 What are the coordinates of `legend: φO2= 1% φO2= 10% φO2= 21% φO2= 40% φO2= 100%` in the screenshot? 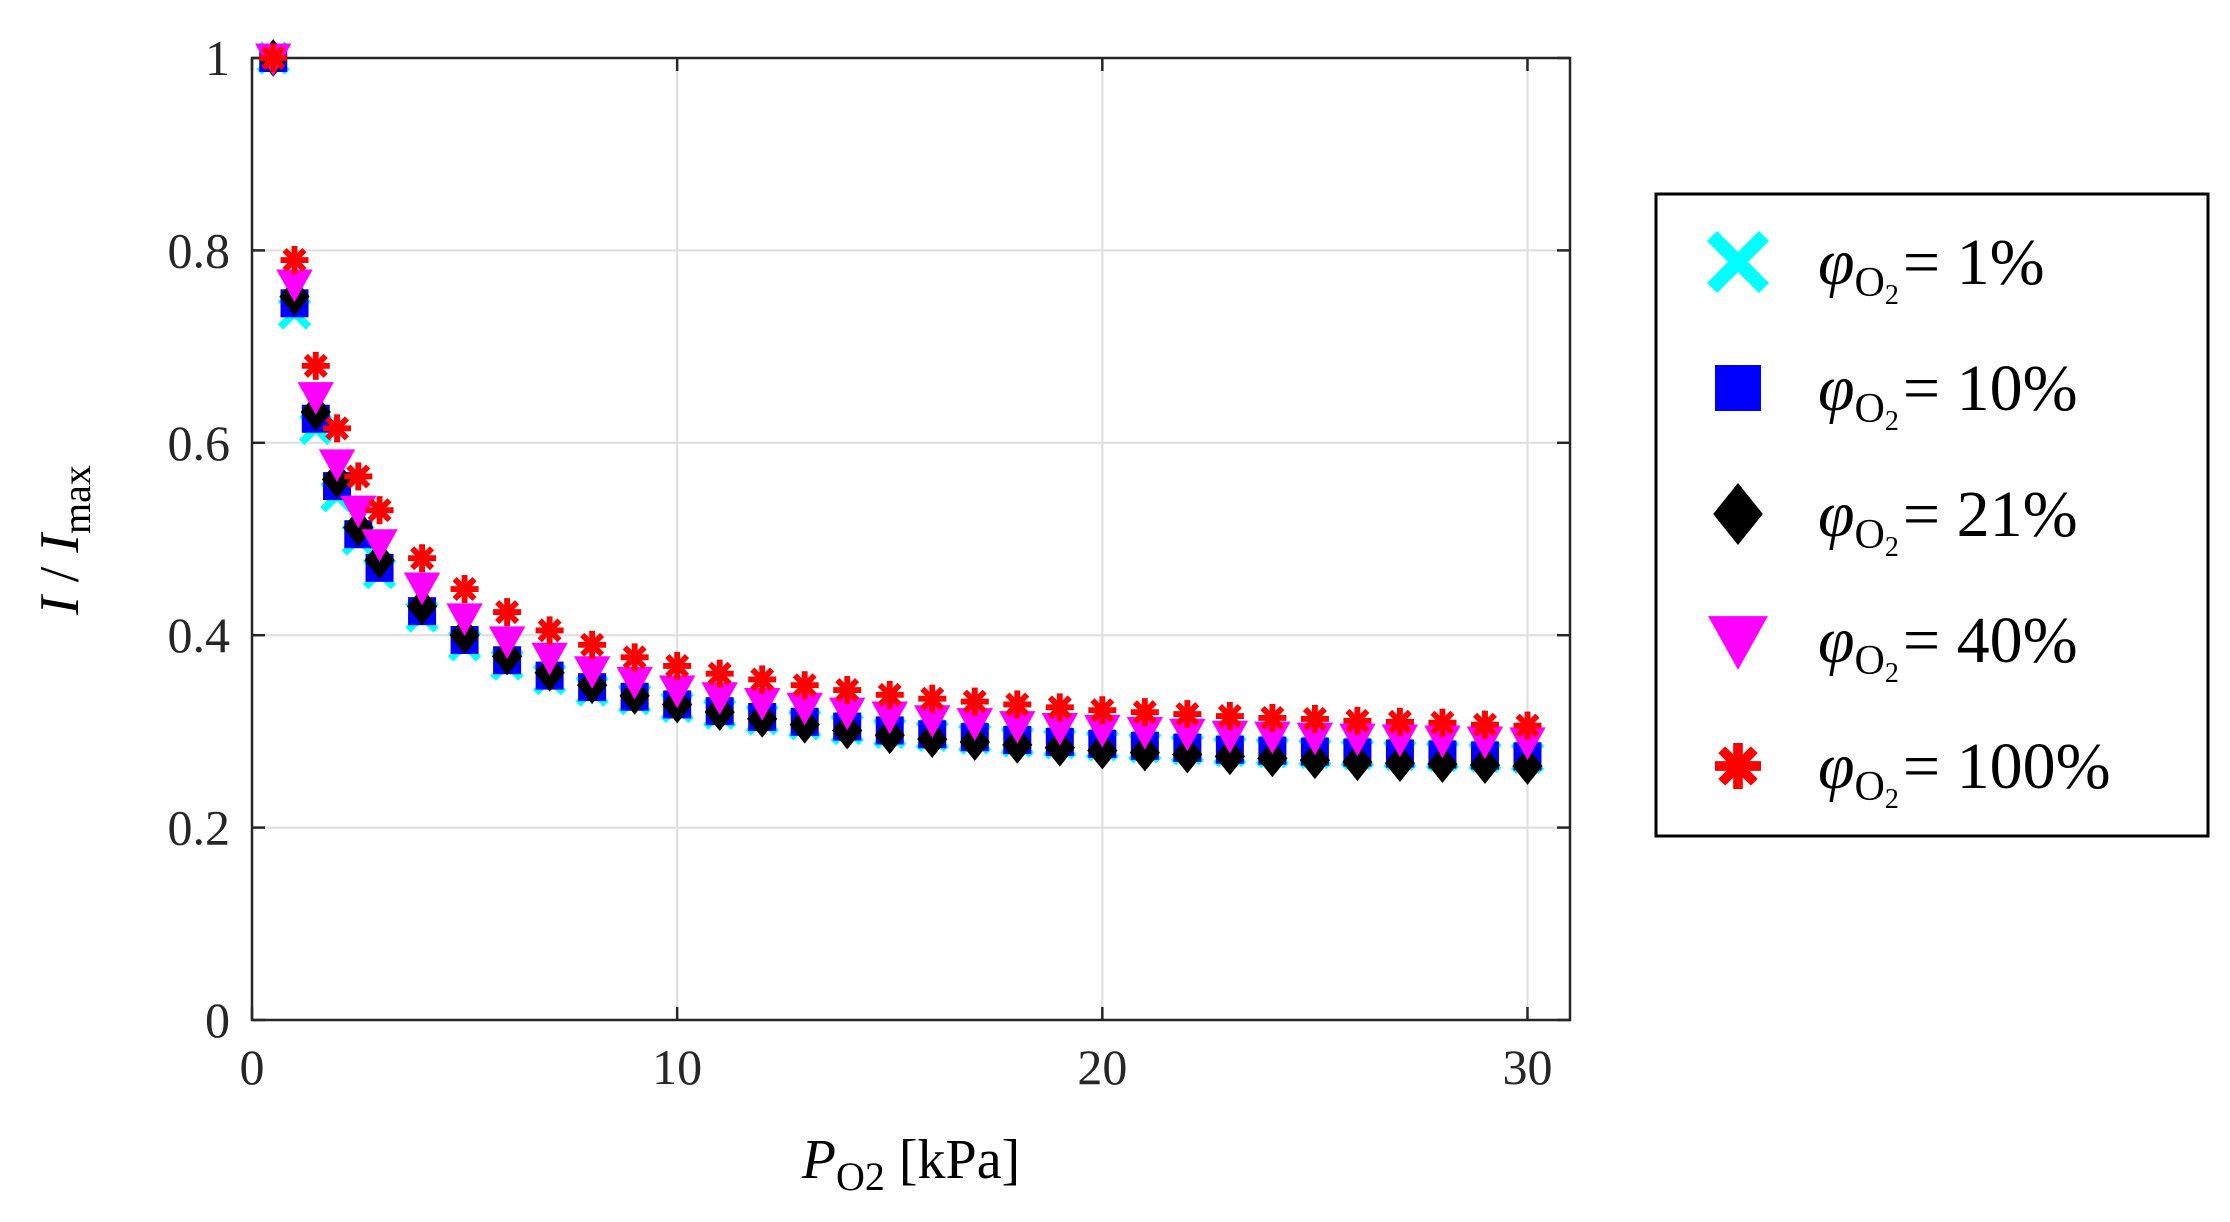 It's located at (1932, 515).